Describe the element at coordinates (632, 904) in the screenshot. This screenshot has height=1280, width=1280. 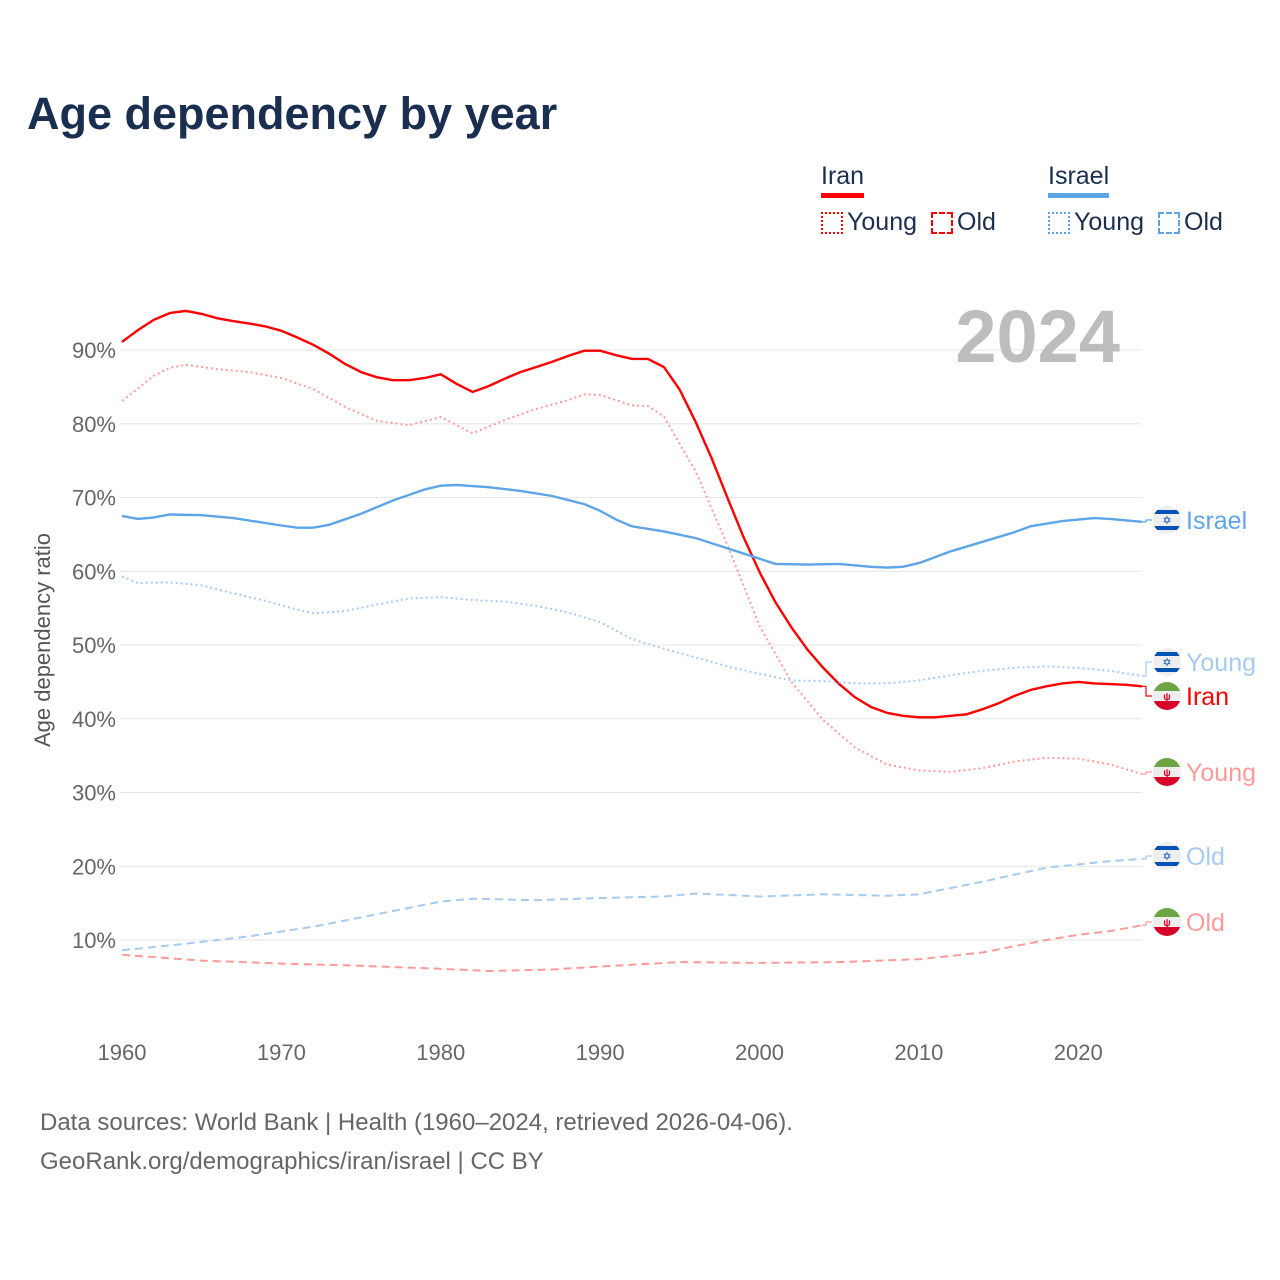
I see `series-line-israel-old` at that location.